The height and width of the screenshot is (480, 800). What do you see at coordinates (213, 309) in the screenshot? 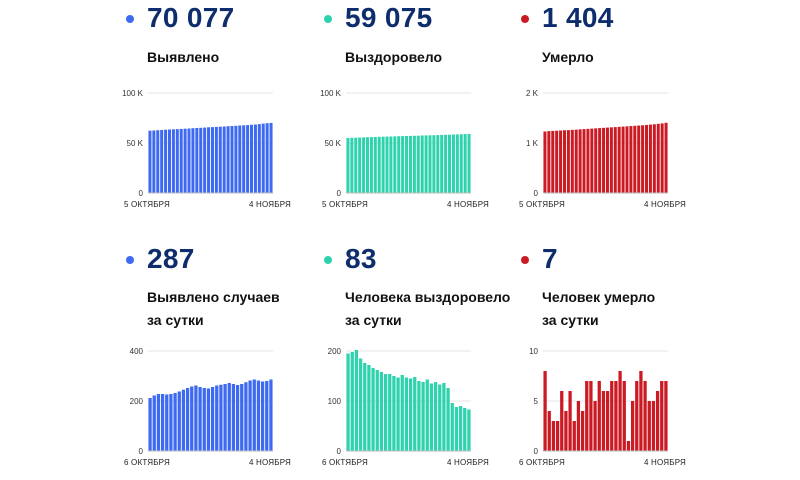
I see `stat-label: Выявлено случаев за сутки` at bounding box center [213, 309].